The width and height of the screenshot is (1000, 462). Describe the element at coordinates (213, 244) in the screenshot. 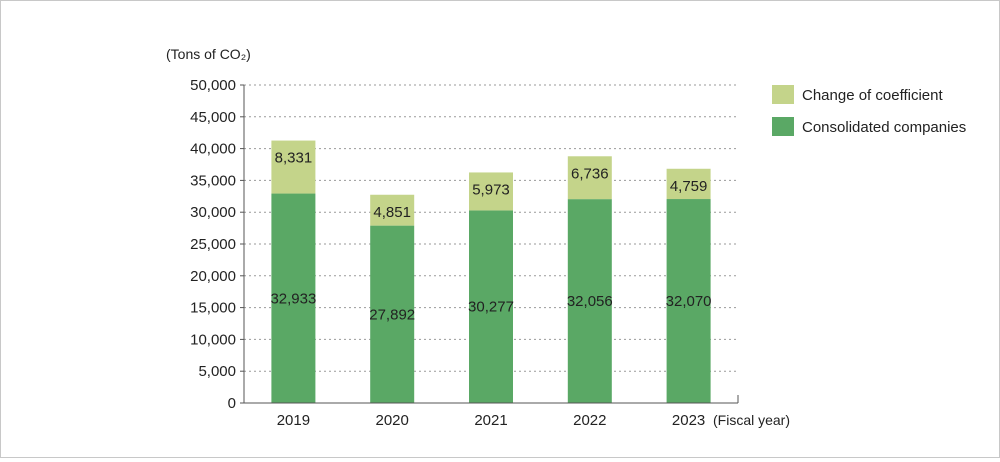

I see `y-tick-label: 25,000` at that location.